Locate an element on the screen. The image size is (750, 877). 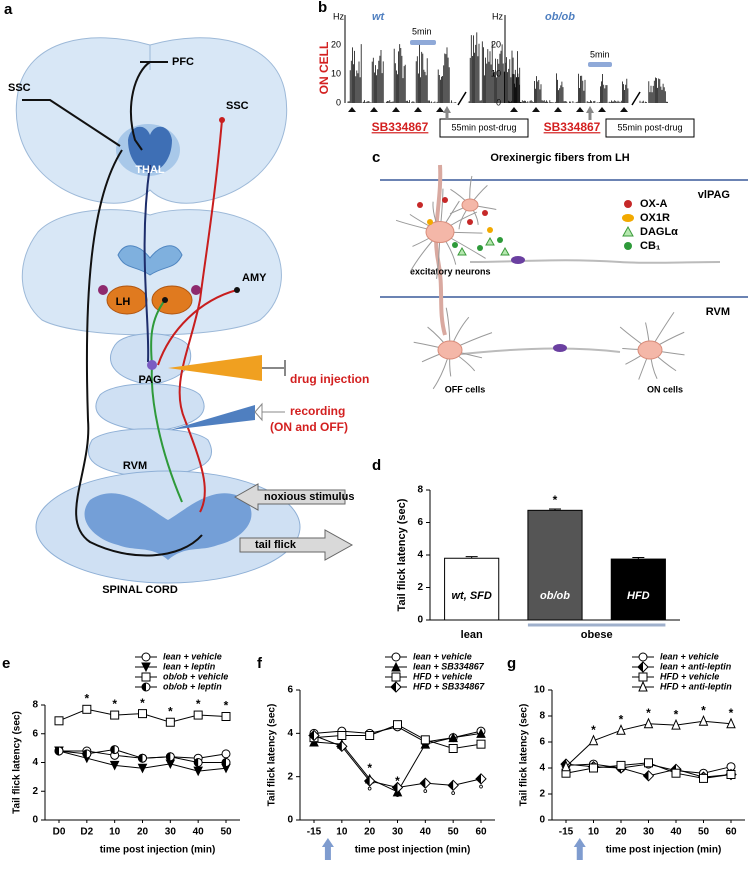
ssc-pathway is located at coordinates (71, 123).